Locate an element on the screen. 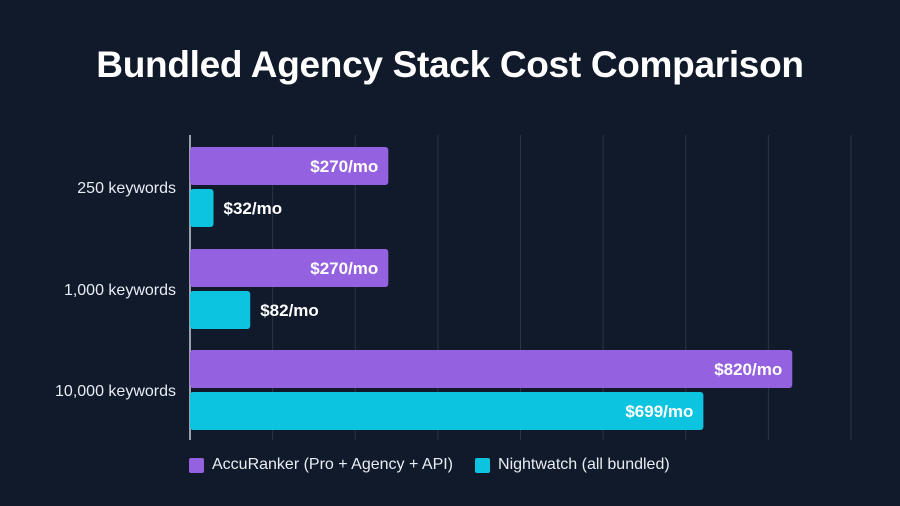 This screenshot has width=900, height=506. legend-swatch-accuranker is located at coordinates (196, 465).